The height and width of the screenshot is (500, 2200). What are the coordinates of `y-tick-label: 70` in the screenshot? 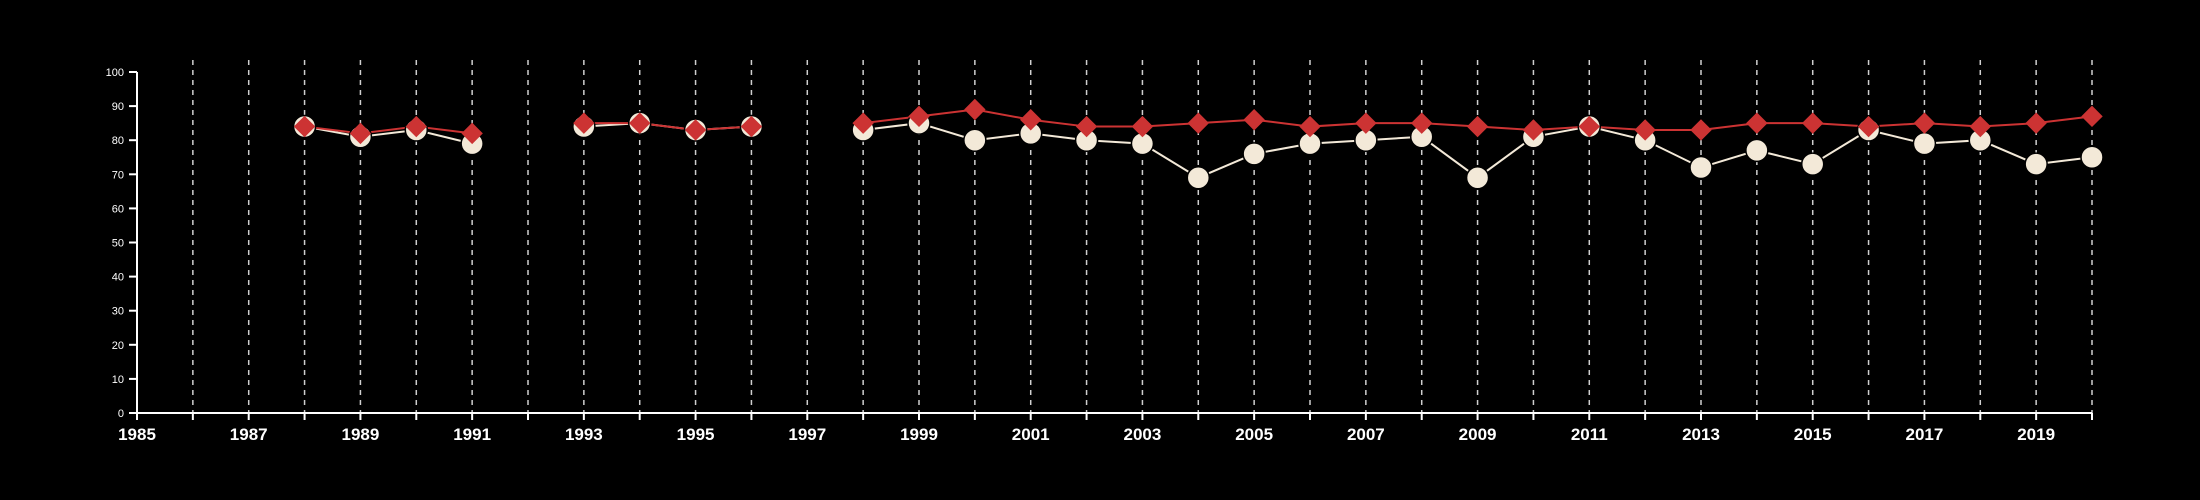 It's located at (118, 175).